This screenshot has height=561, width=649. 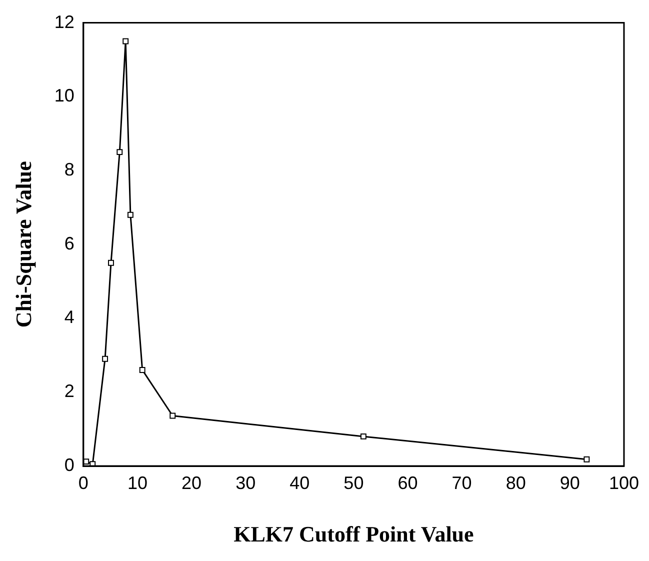 I want to click on x-axis-title: KLK7 Cutoff Point Value, so click(x=354, y=533).